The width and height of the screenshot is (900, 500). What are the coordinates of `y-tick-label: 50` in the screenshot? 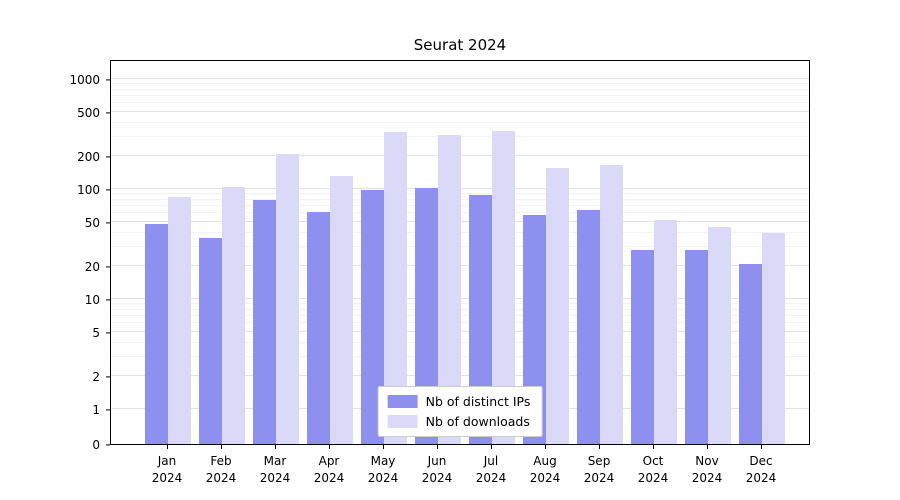 It's located at (92, 223).